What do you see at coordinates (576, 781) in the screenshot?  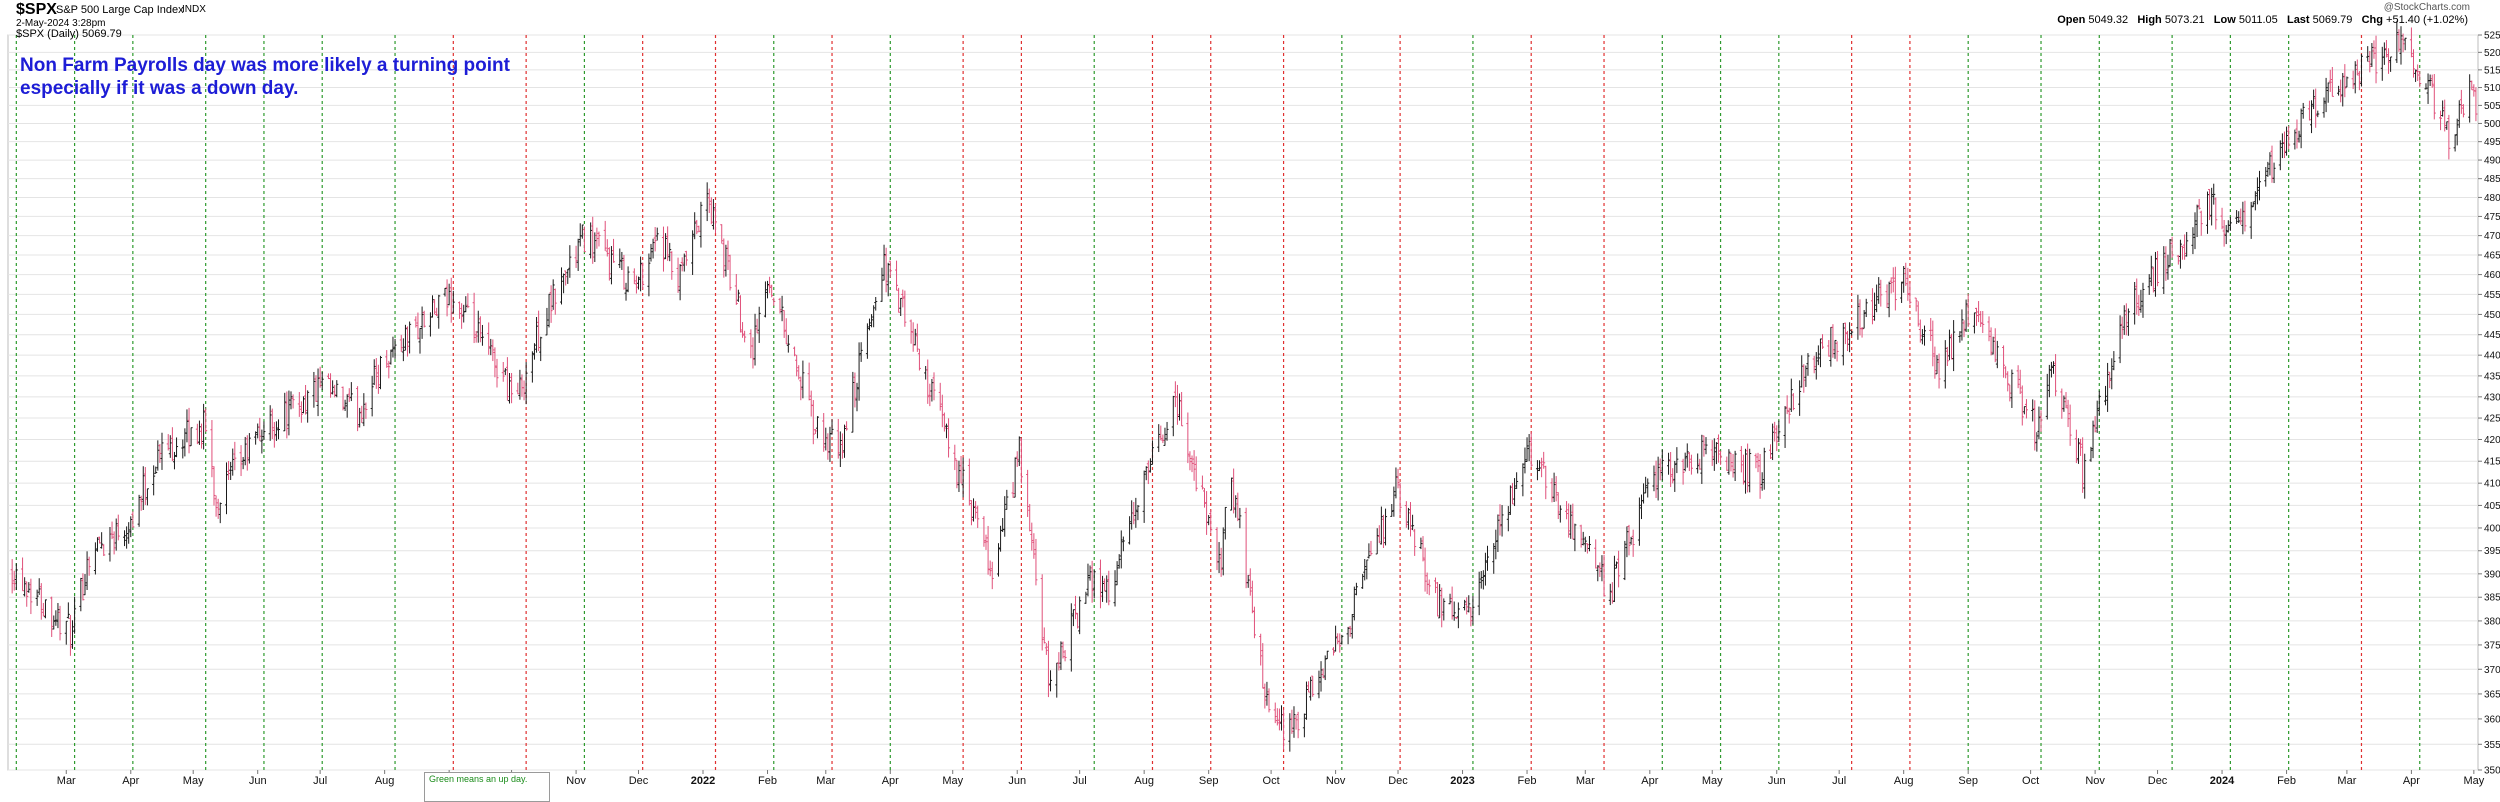 I see `x-tick-label: Nov` at bounding box center [576, 781].